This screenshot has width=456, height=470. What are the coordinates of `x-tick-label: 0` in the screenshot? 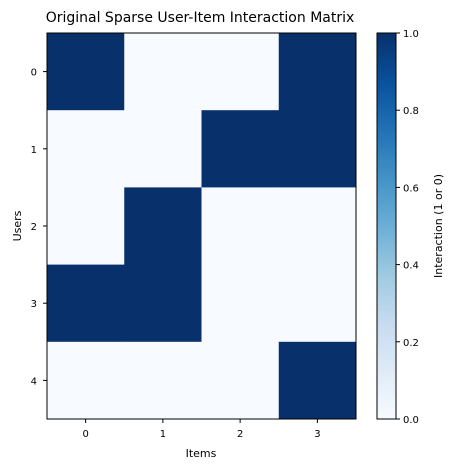 It's located at (85, 434).